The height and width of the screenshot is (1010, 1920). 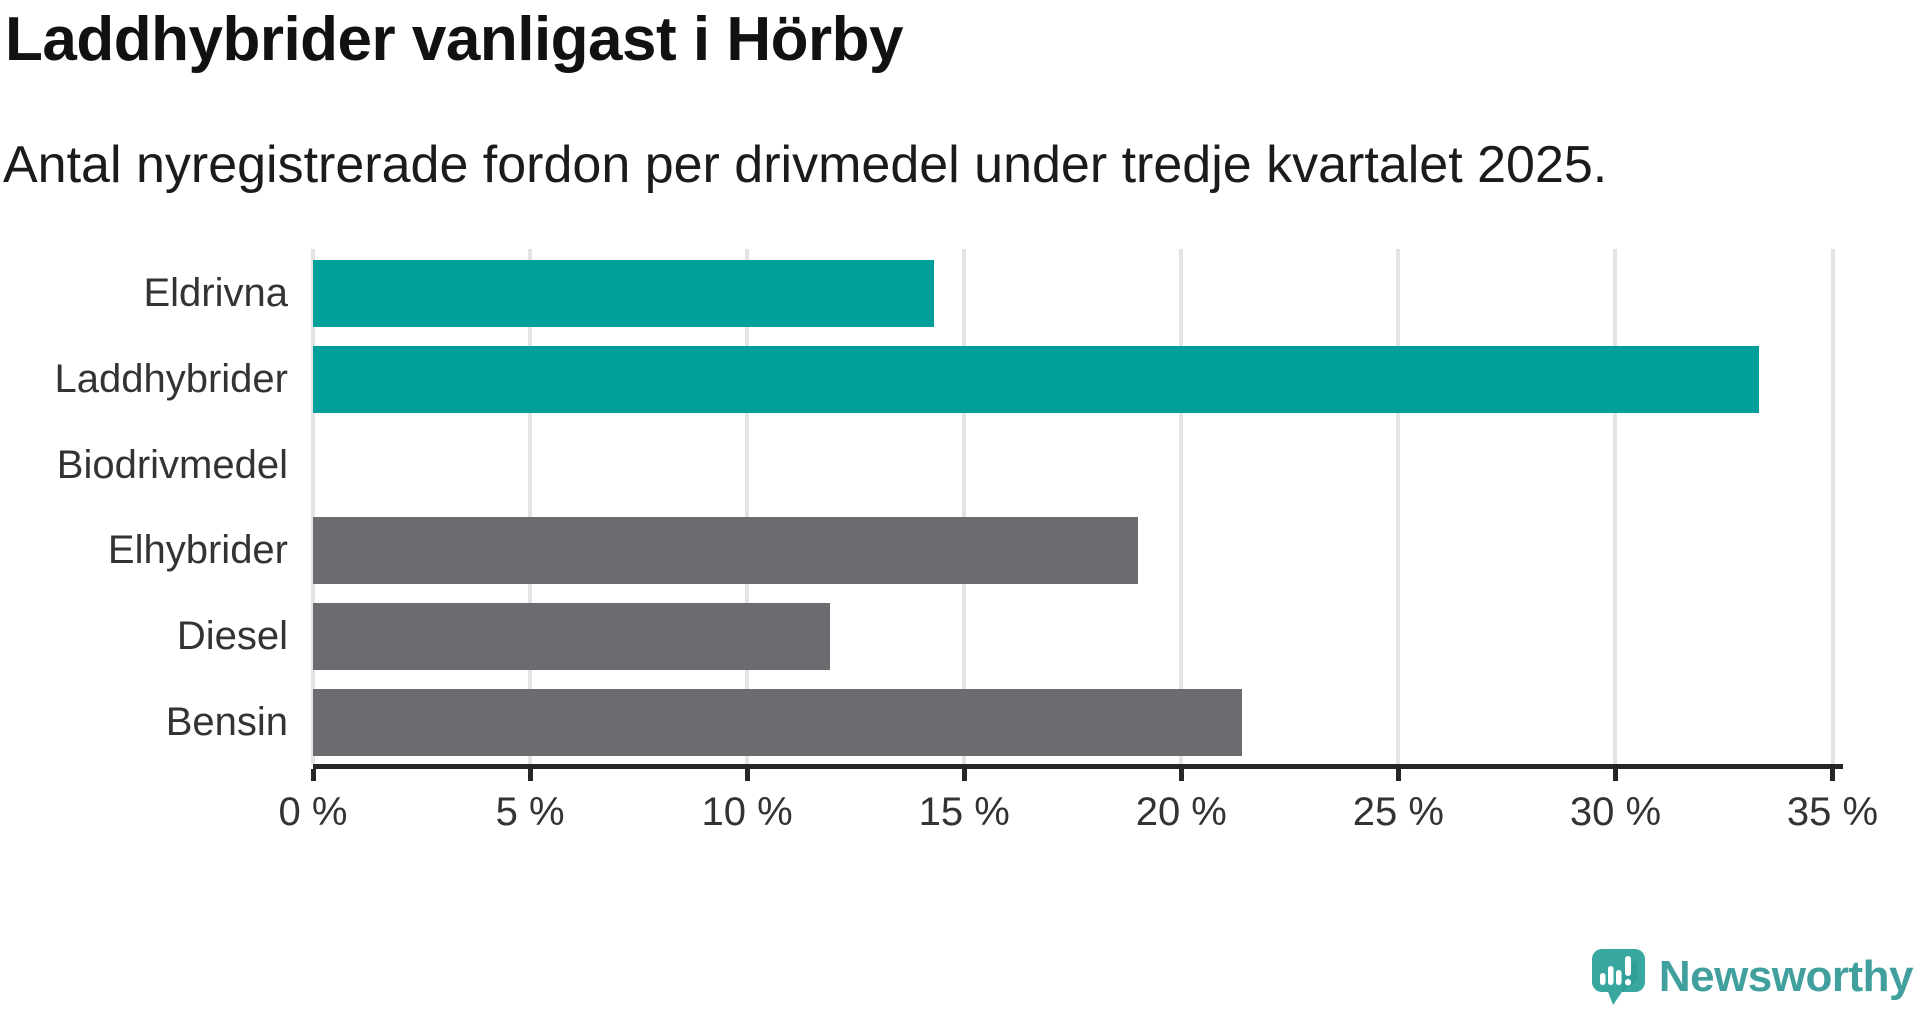 What do you see at coordinates (197, 550) in the screenshot?
I see `category-label: Elhybrider` at bounding box center [197, 550].